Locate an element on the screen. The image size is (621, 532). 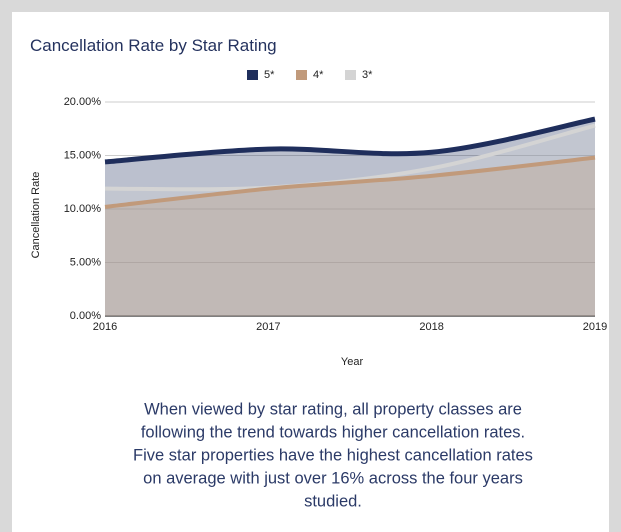
legend-label: 5* is located at coordinates (269, 75).